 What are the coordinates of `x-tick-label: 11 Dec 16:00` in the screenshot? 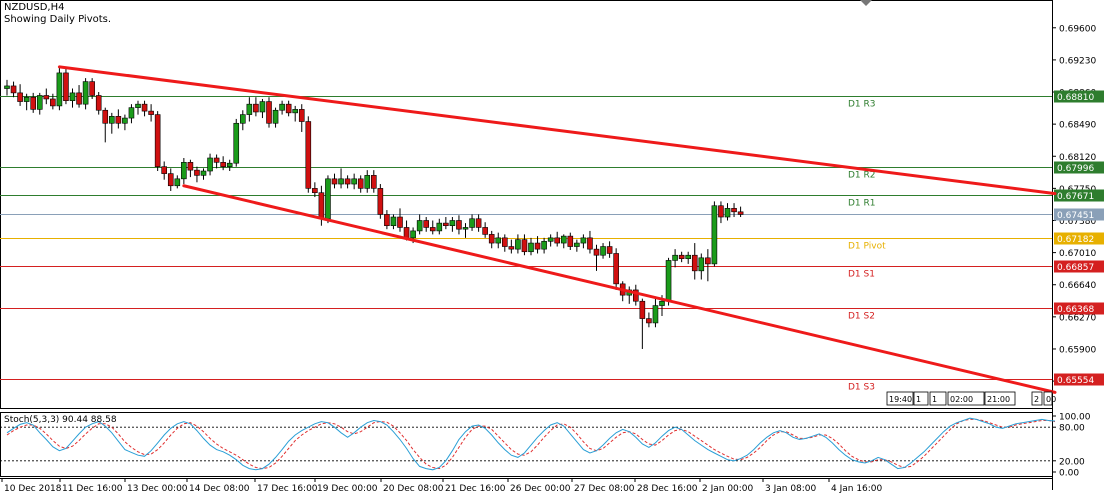 It's located at (92, 489).